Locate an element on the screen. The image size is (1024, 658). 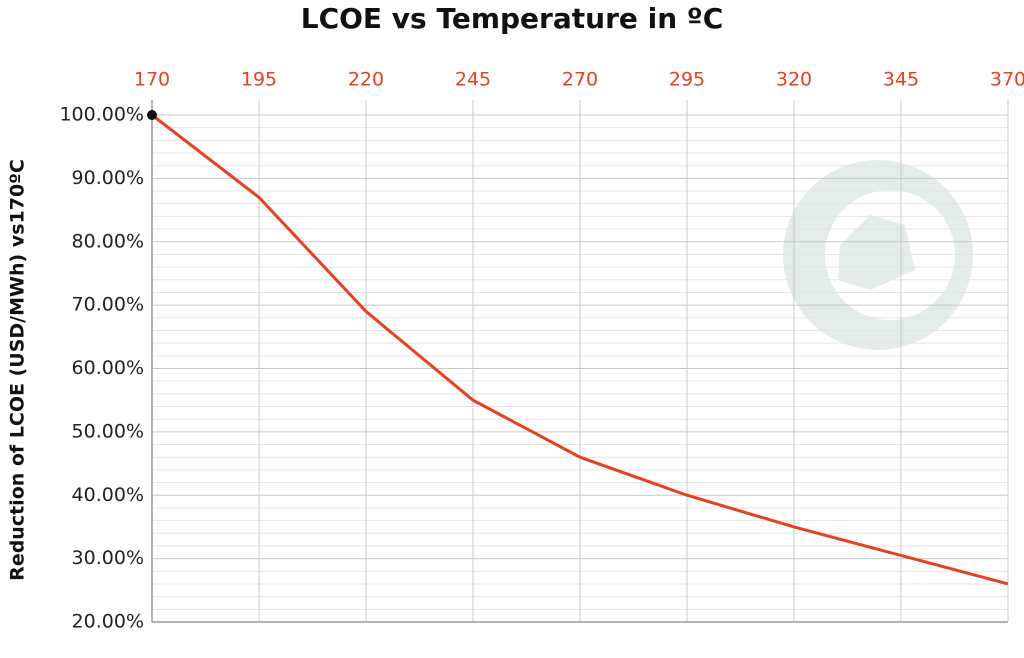
x-tick-label: 295 is located at coordinates (687, 80).